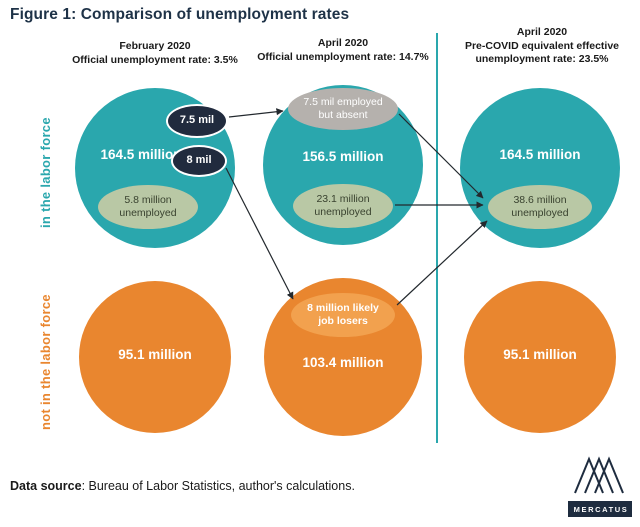 This screenshot has height=527, width=640. I want to click on column-header-rate: Official unemployment rate: 3.5%, so click(155, 59).